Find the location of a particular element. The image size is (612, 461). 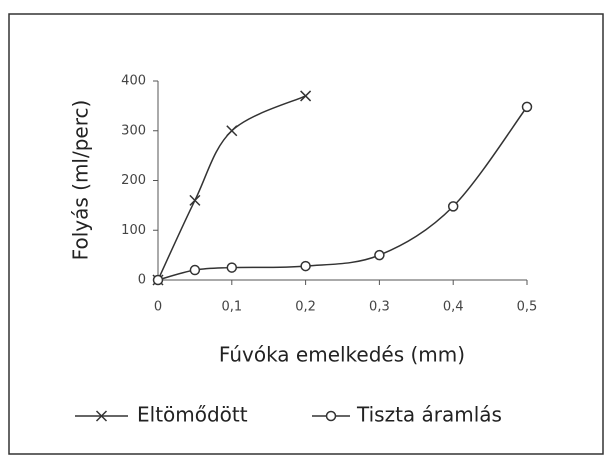

series-line is located at coordinates (231, 188).